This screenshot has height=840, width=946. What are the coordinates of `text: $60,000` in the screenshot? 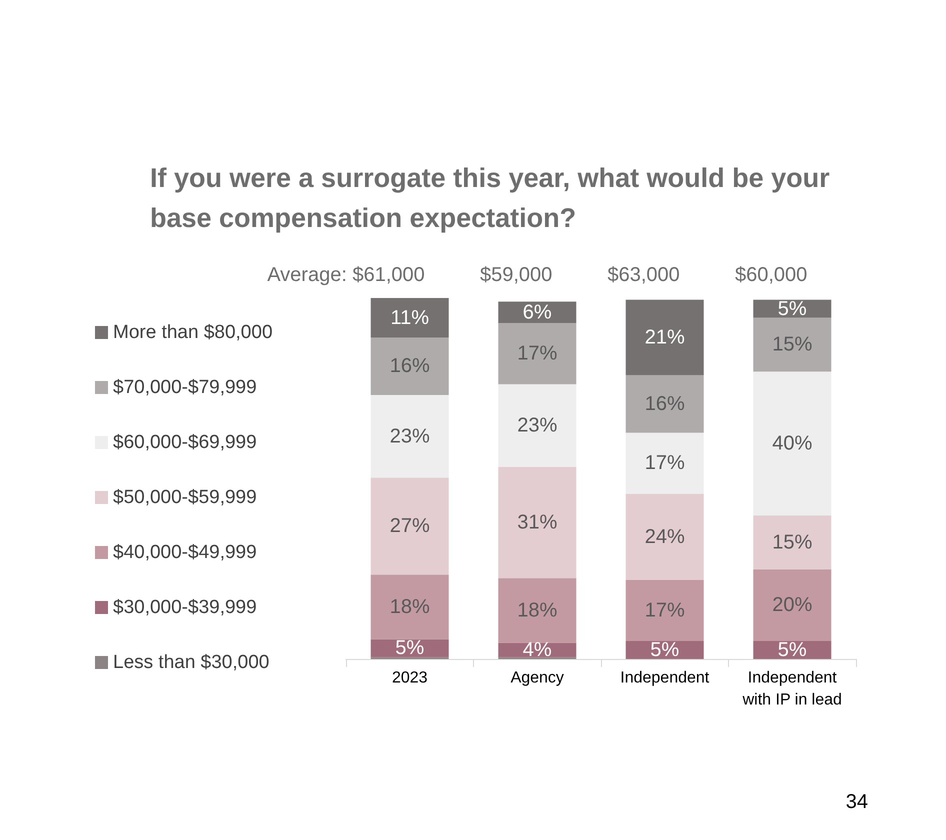 It's located at (771, 275).